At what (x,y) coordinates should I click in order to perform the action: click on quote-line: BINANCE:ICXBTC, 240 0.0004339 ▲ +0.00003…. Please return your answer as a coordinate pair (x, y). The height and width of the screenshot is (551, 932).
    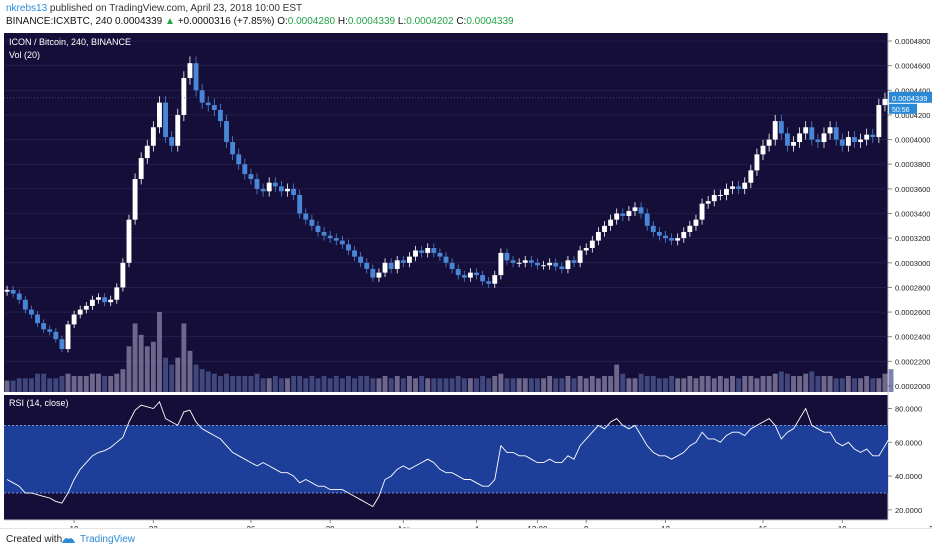
    Looking at the image, I should click on (260, 21).